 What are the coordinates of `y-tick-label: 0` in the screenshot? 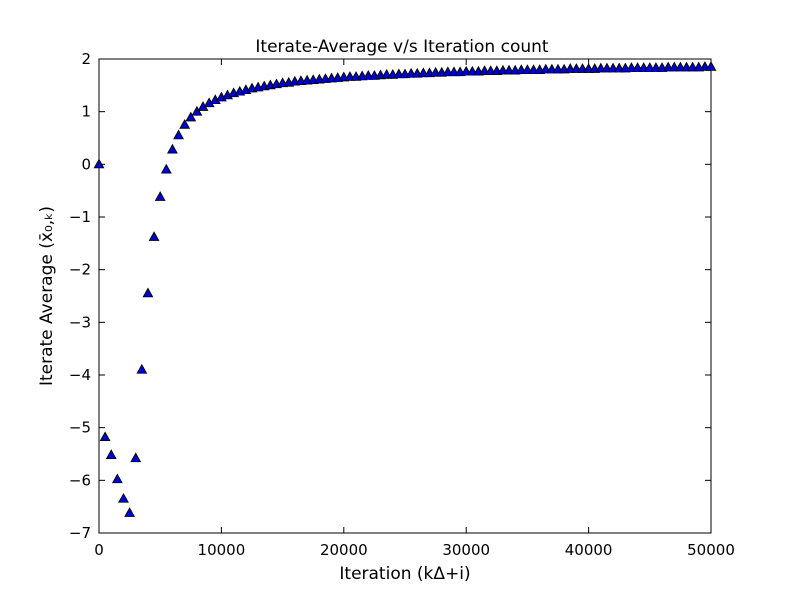 It's located at (86, 164).